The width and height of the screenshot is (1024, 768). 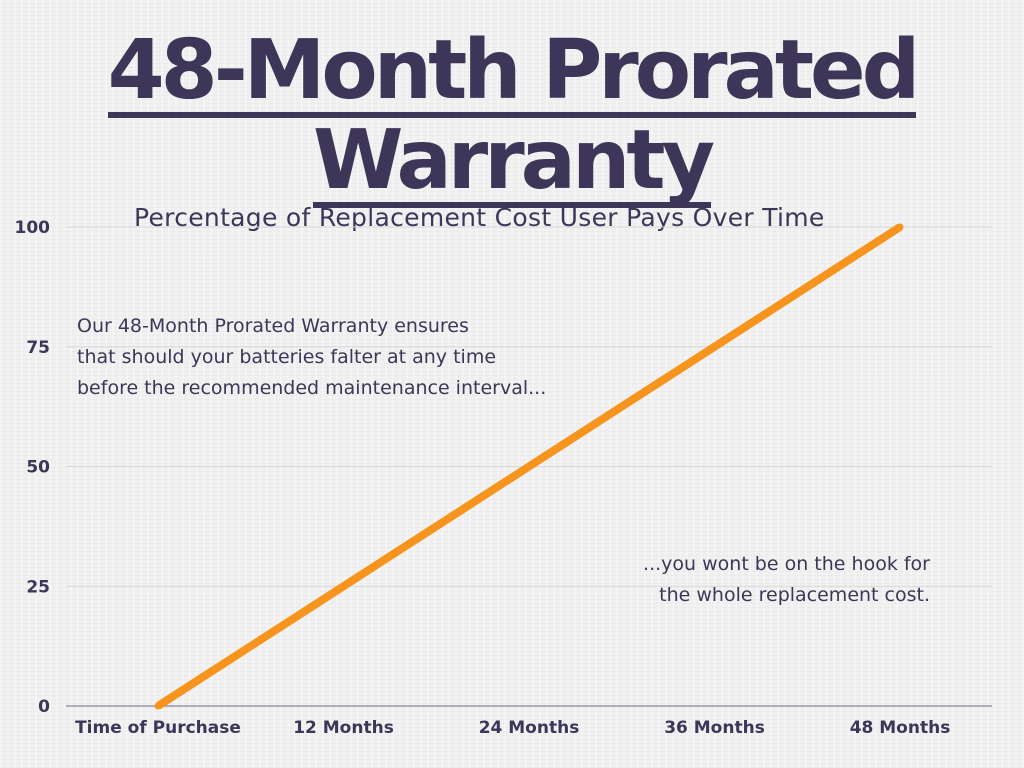 What do you see at coordinates (513, 160) in the screenshot?
I see `chart-title-line-2-text: Warranty` at bounding box center [513, 160].